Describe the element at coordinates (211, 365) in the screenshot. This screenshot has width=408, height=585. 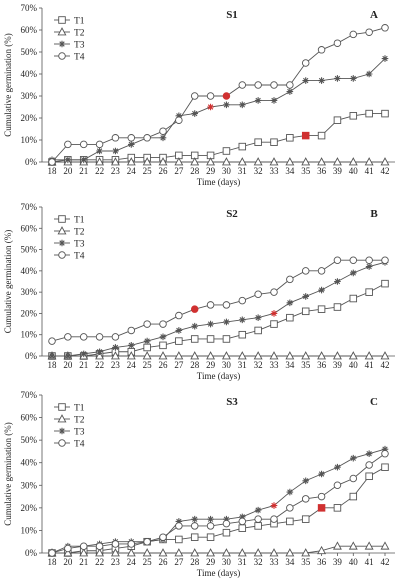
I see `x-tick-label: 29` at that location.